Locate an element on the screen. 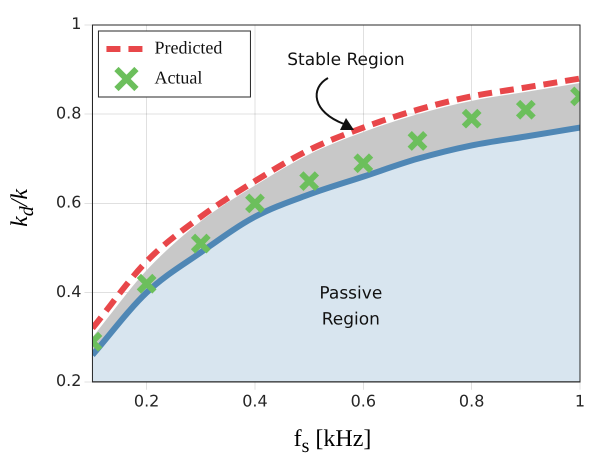 The height and width of the screenshot is (468, 605). x-axis-title: f$_{s}$ [kHz] is located at coordinates (332, 442).